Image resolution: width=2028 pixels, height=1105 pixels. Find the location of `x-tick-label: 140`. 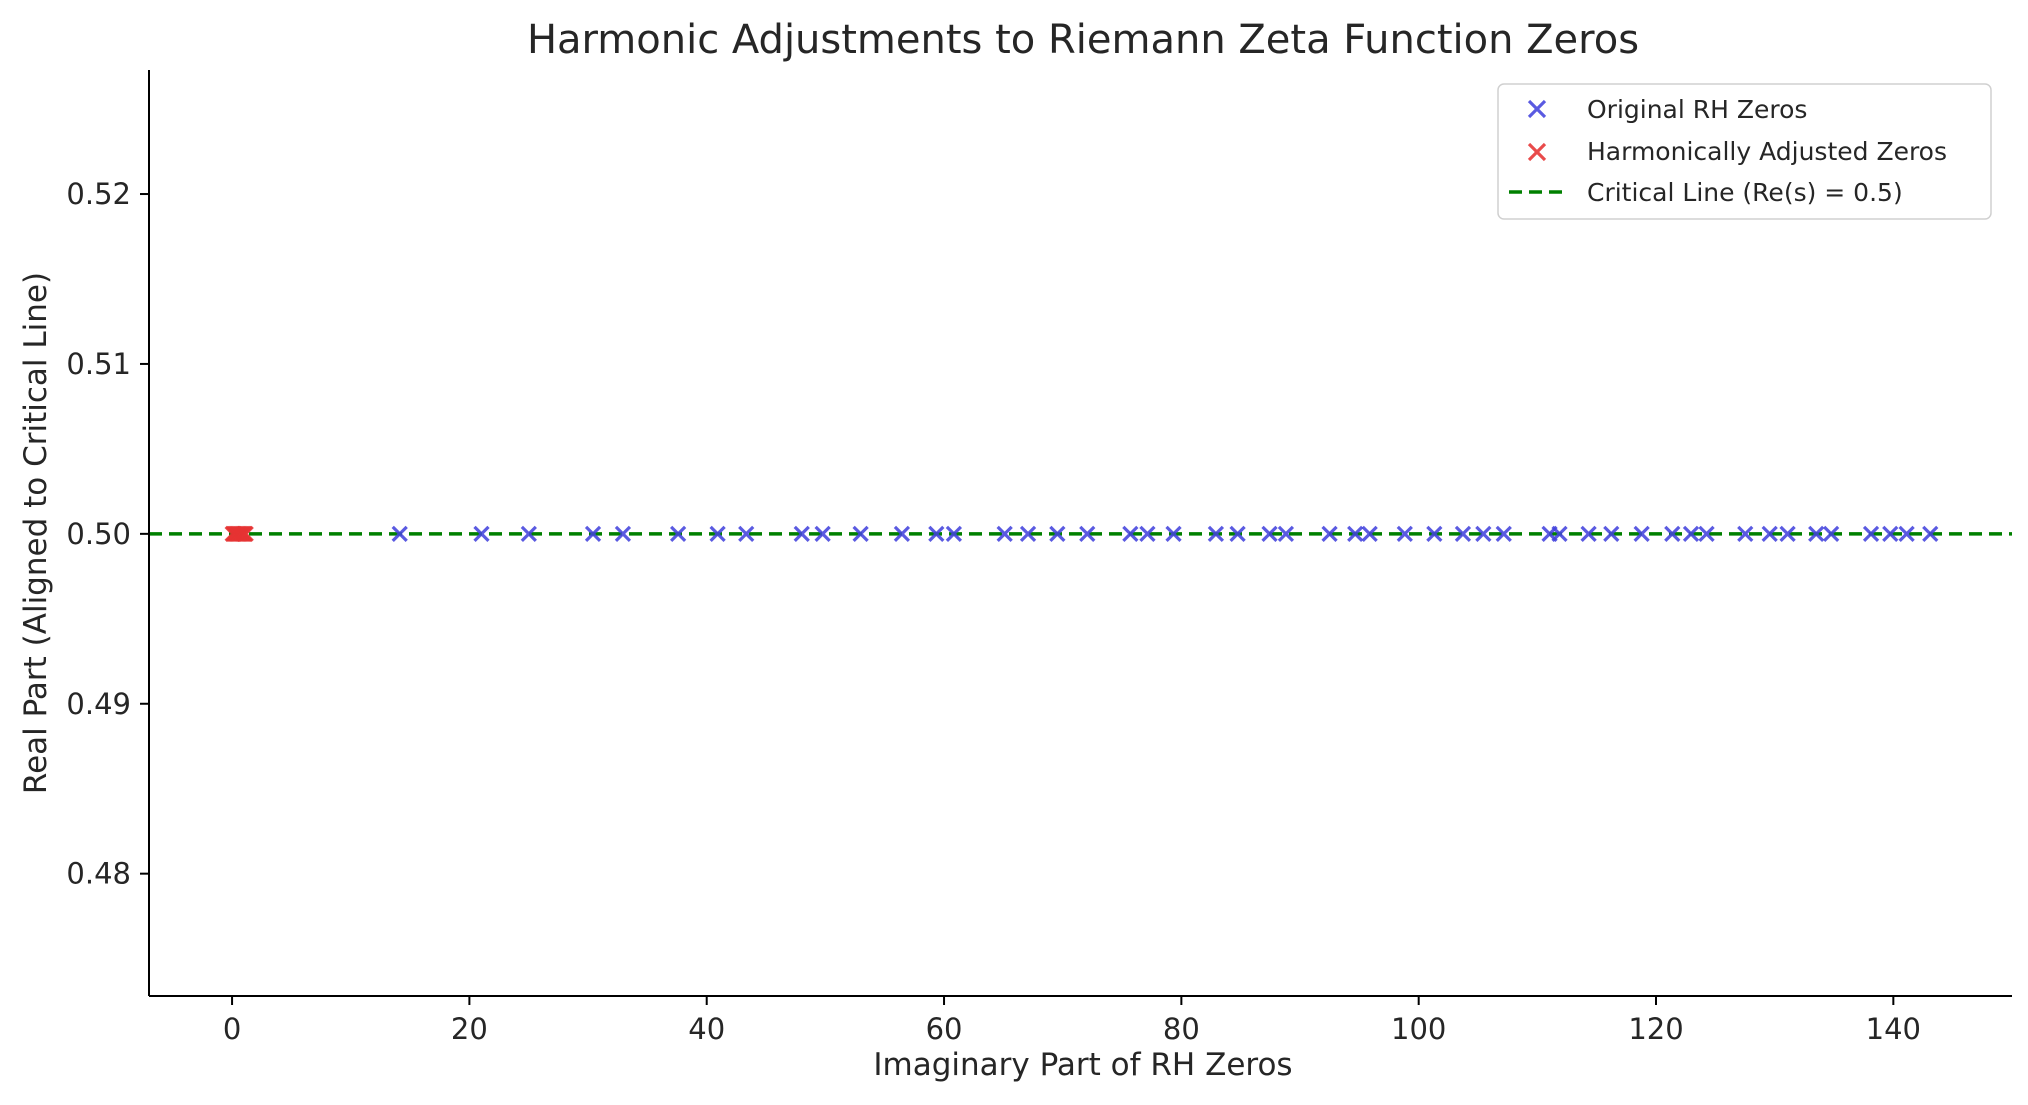

x-tick-label: 140 is located at coordinates (1893, 1029).